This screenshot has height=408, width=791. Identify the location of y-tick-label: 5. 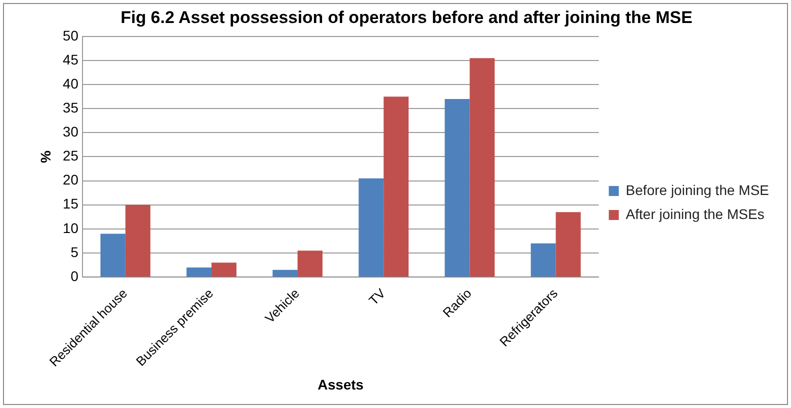
(74, 252).